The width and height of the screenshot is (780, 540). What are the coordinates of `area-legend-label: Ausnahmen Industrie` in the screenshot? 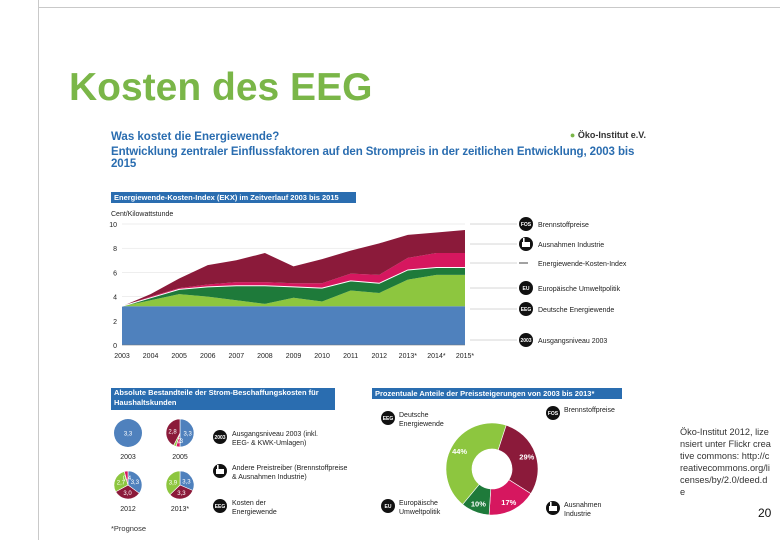 It's located at (571, 245).